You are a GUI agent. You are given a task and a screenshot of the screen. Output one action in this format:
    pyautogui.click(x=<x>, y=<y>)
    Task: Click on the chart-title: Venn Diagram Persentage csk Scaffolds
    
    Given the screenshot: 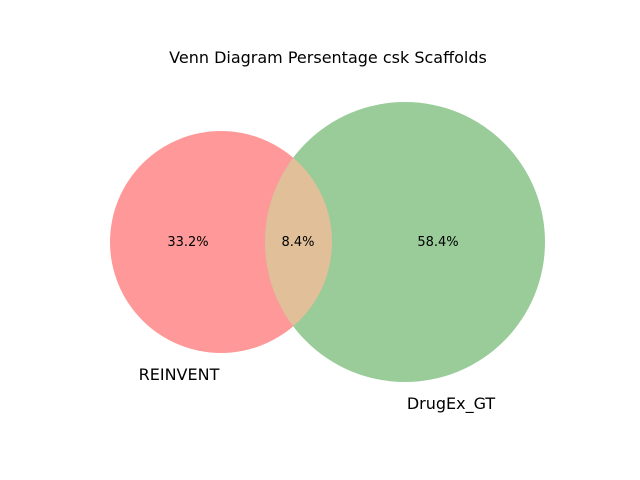 What is the action you would take?
    pyautogui.click(x=328, y=57)
    